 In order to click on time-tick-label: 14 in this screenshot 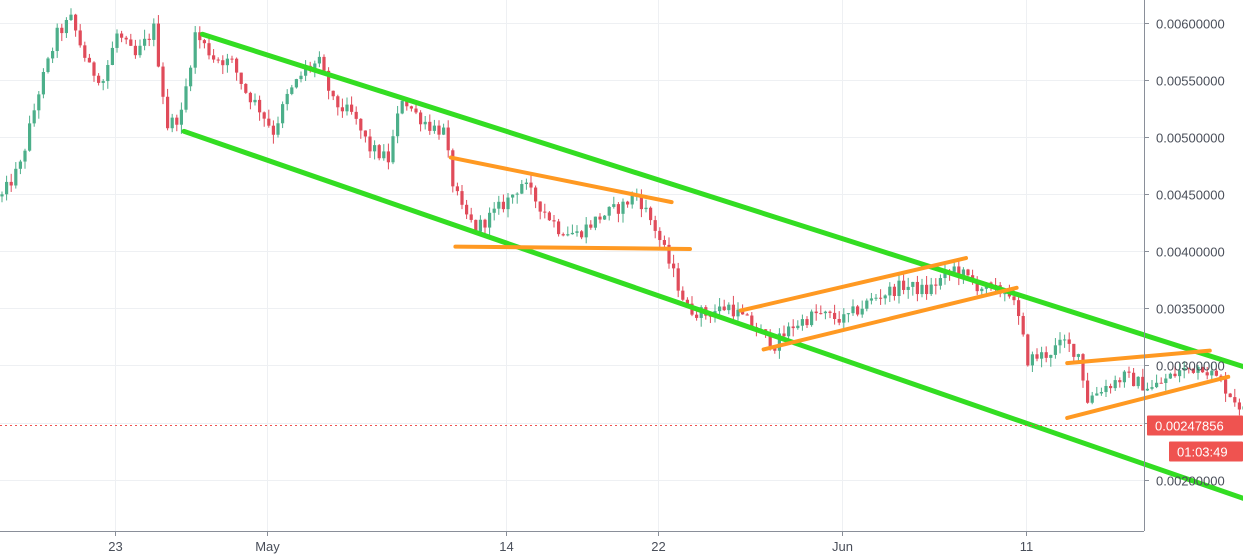, I will do `click(506, 546)`.